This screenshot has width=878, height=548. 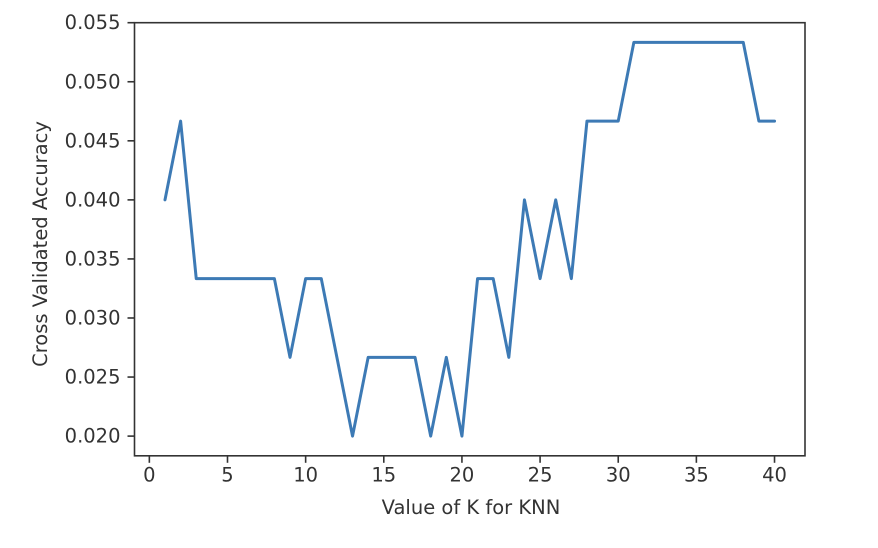 I want to click on x-tick-label: 30, so click(x=618, y=475).